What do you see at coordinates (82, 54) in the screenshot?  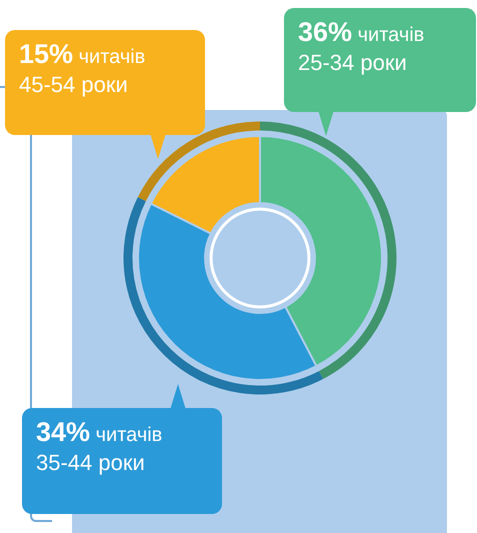 I see `data-label: 15% читачів` at bounding box center [82, 54].